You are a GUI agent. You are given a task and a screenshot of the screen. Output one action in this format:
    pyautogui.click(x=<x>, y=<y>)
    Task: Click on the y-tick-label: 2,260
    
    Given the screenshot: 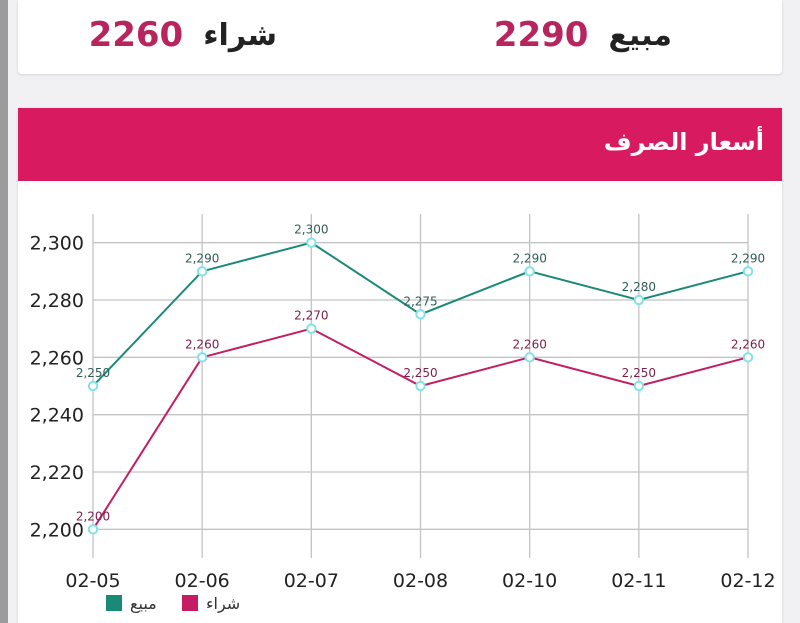 What is the action you would take?
    pyautogui.click(x=57, y=358)
    